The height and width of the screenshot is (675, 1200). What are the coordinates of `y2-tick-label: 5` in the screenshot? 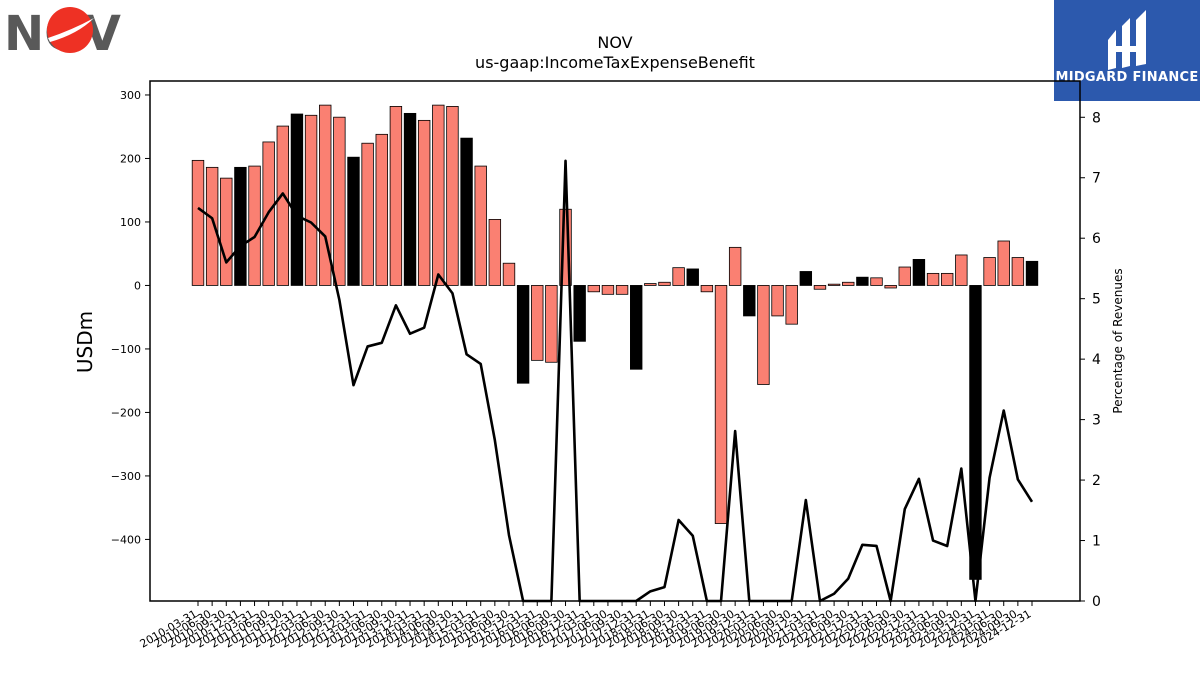 It's located at (1096, 300).